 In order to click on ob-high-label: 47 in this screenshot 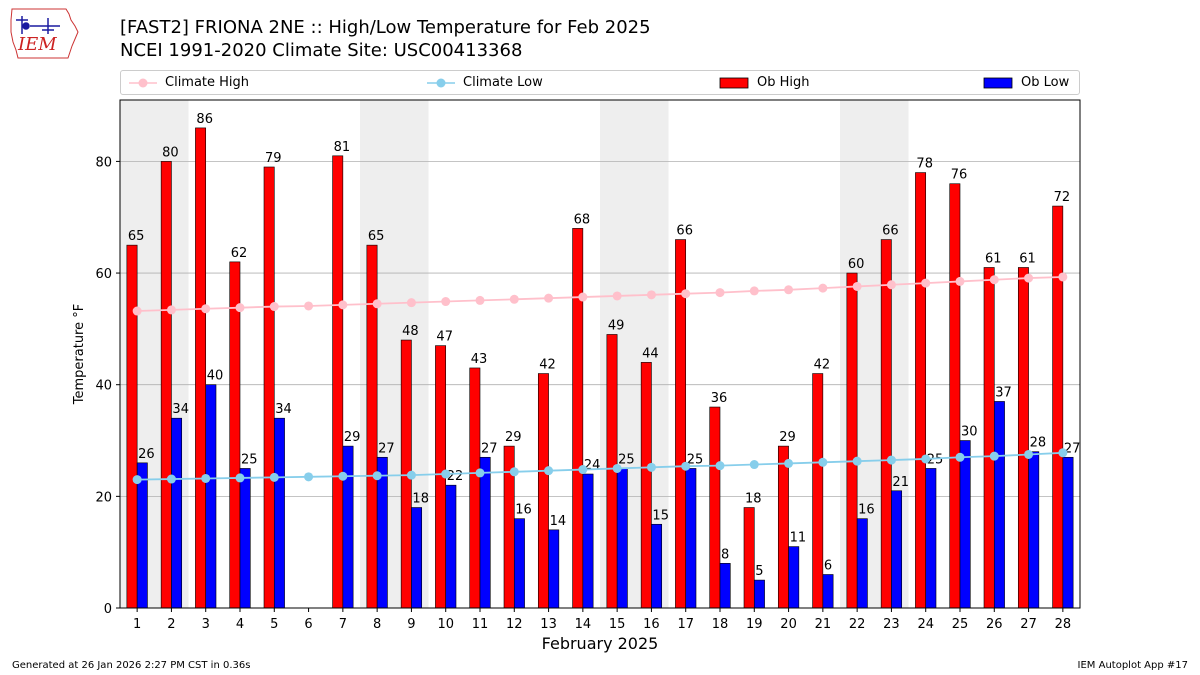, I will do `click(444, 337)`.